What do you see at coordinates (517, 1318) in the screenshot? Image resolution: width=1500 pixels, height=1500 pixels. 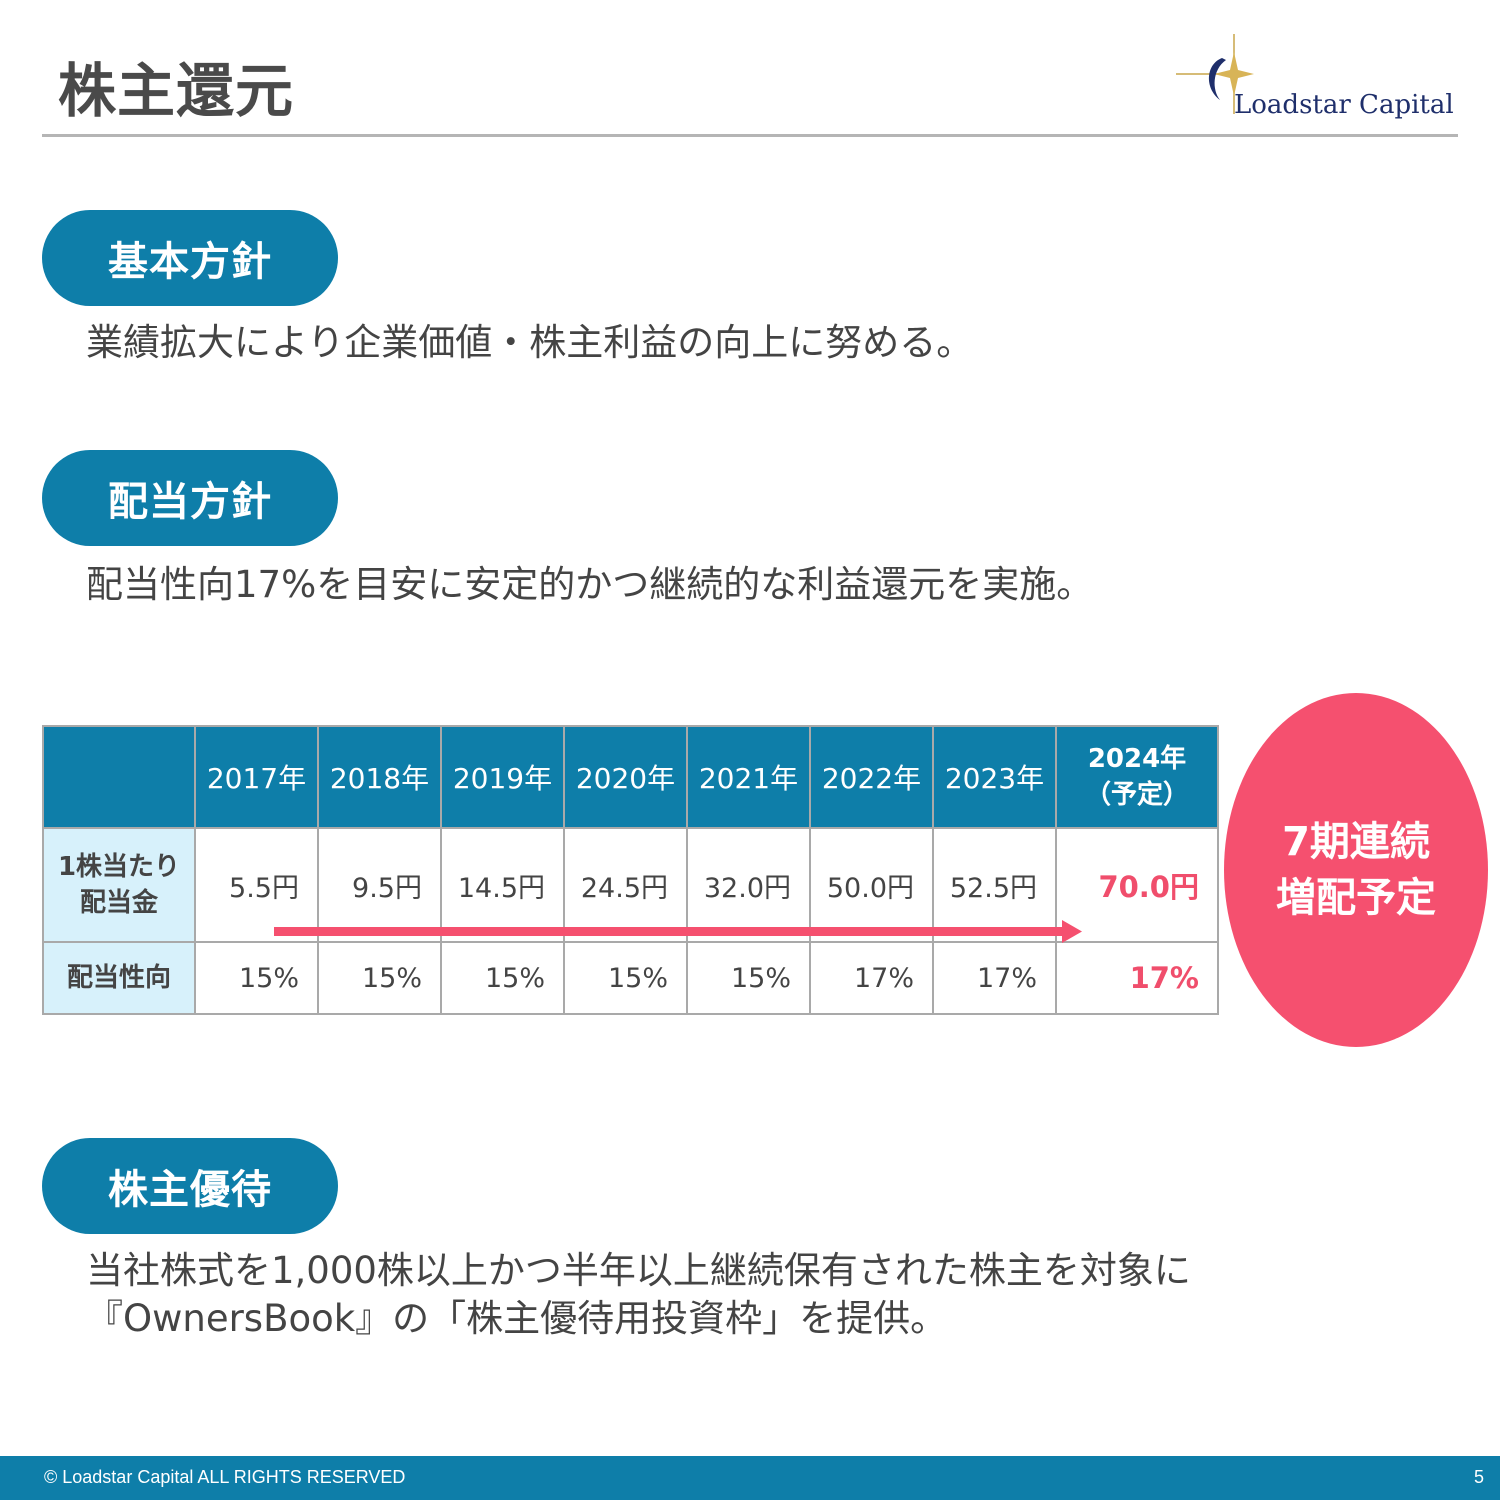 I see `shareholder-benefit-text-line2: 『OwnersBook』の「株主優待用投資枠」を提供。` at bounding box center [517, 1318].